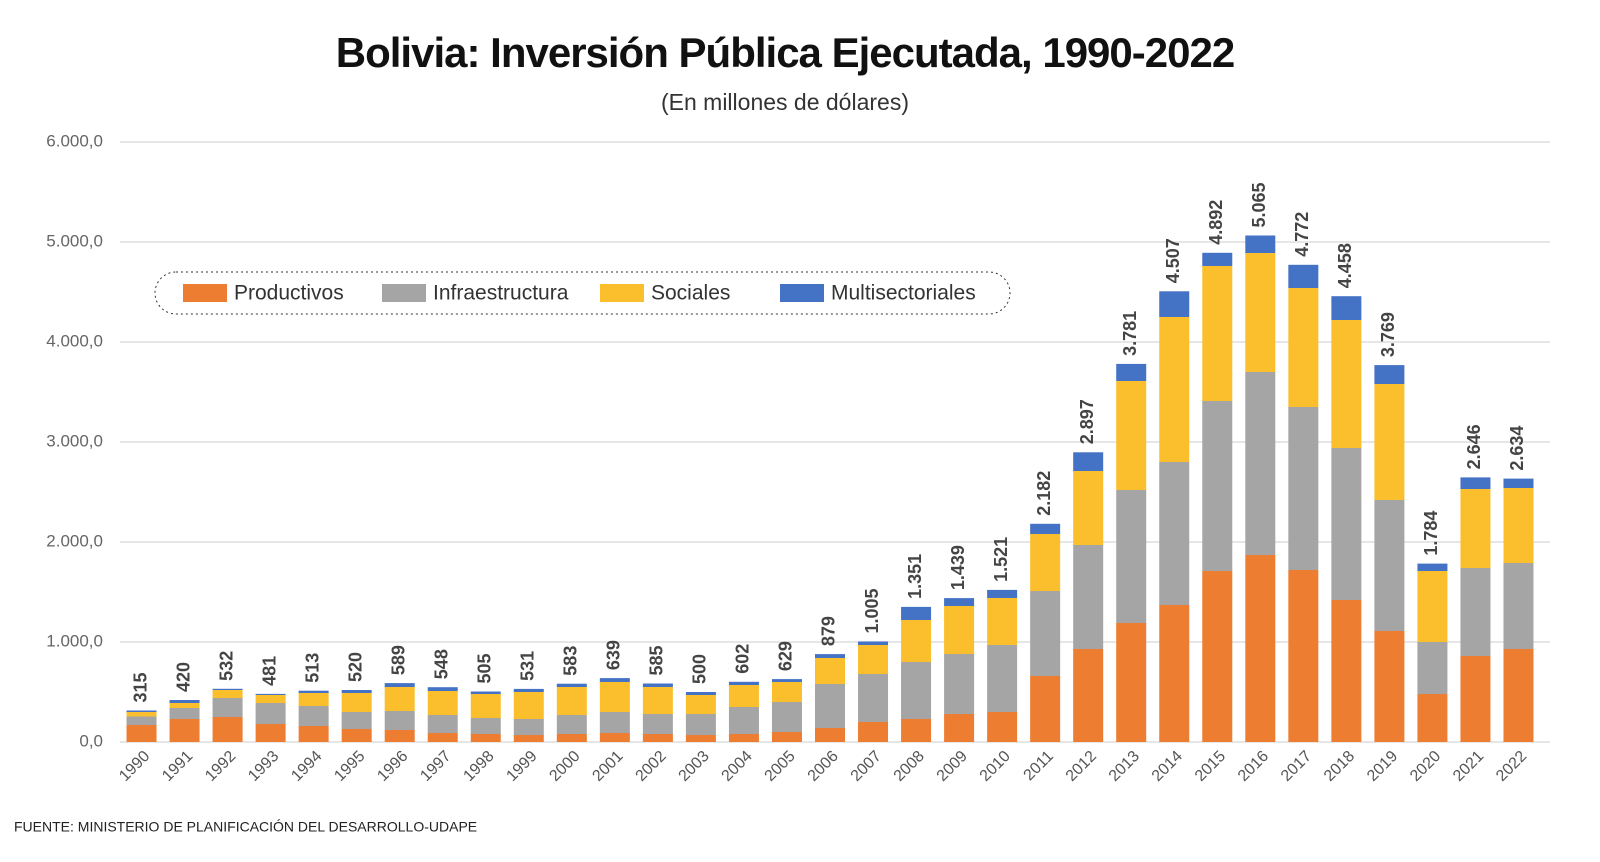 The image size is (1600, 862). I want to click on x-tick-label: 1996, so click(392, 766).